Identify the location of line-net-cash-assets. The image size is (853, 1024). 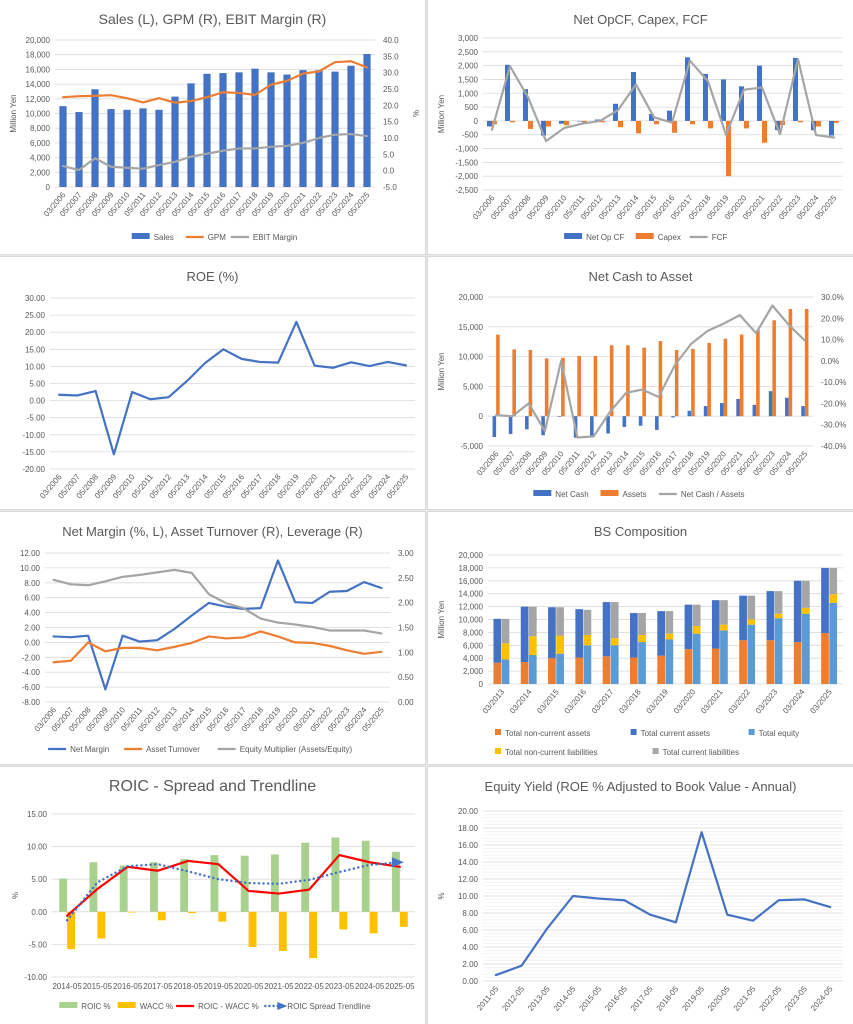
(650, 371).